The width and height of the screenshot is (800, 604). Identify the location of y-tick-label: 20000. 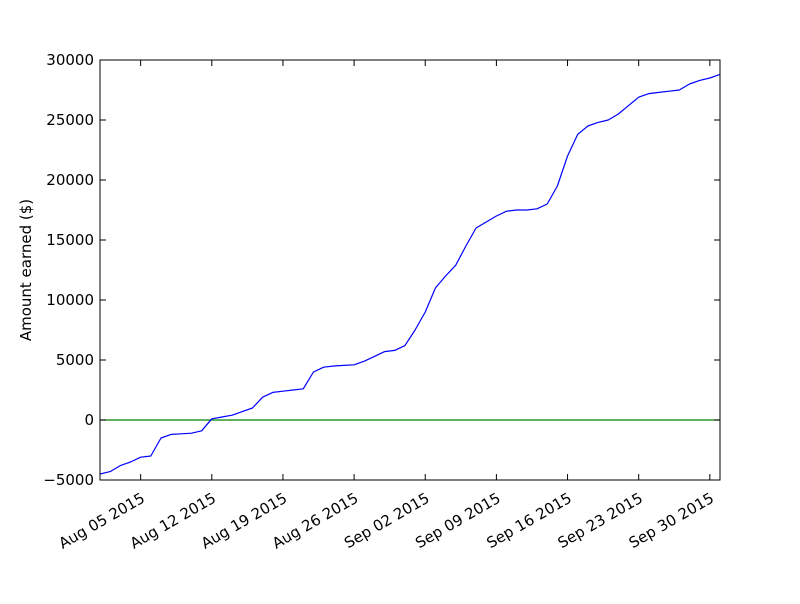
(70, 180).